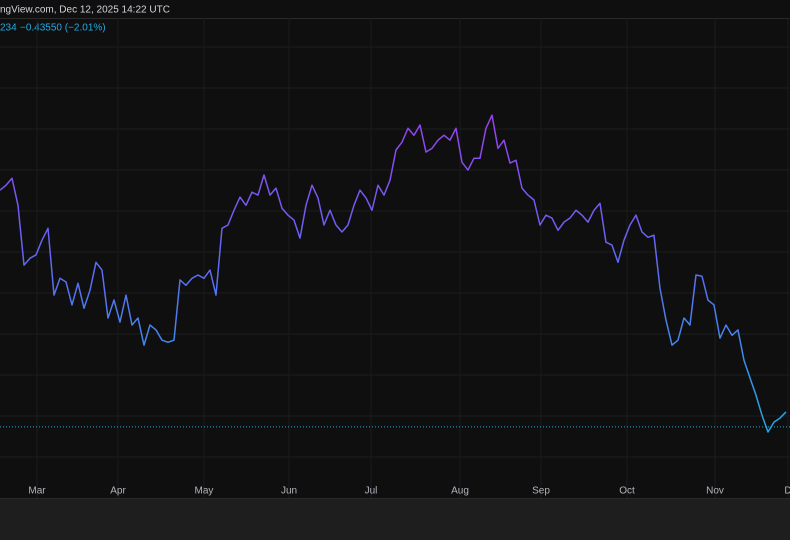 Image resolution: width=790 pixels, height=540 pixels. Describe the element at coordinates (541, 491) in the screenshot. I see `x-tick-label: Sep` at that location.